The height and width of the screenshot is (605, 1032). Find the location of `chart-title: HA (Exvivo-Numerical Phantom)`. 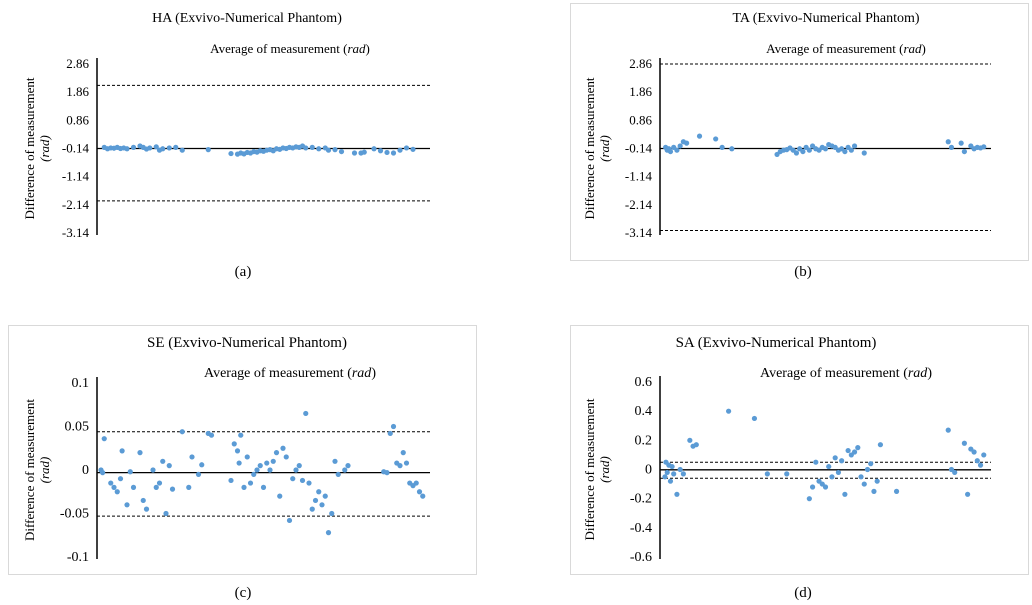

chart-title: HA (Exvivo-Numerical Phantom) is located at coordinates (247, 18).